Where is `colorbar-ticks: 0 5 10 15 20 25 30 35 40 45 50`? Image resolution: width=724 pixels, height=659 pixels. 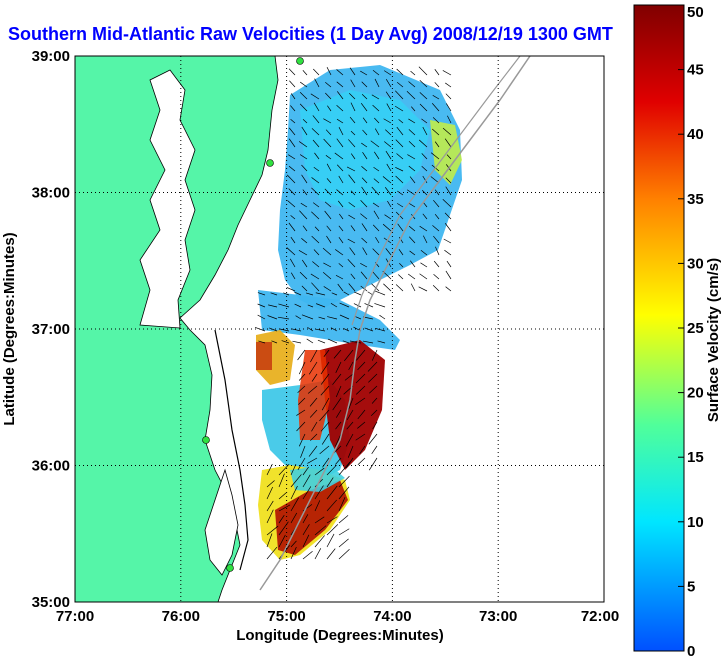 colorbar-ticks: 0 5 10 15 20 25 30 35 40 45 50 is located at coordinates (691, 331).